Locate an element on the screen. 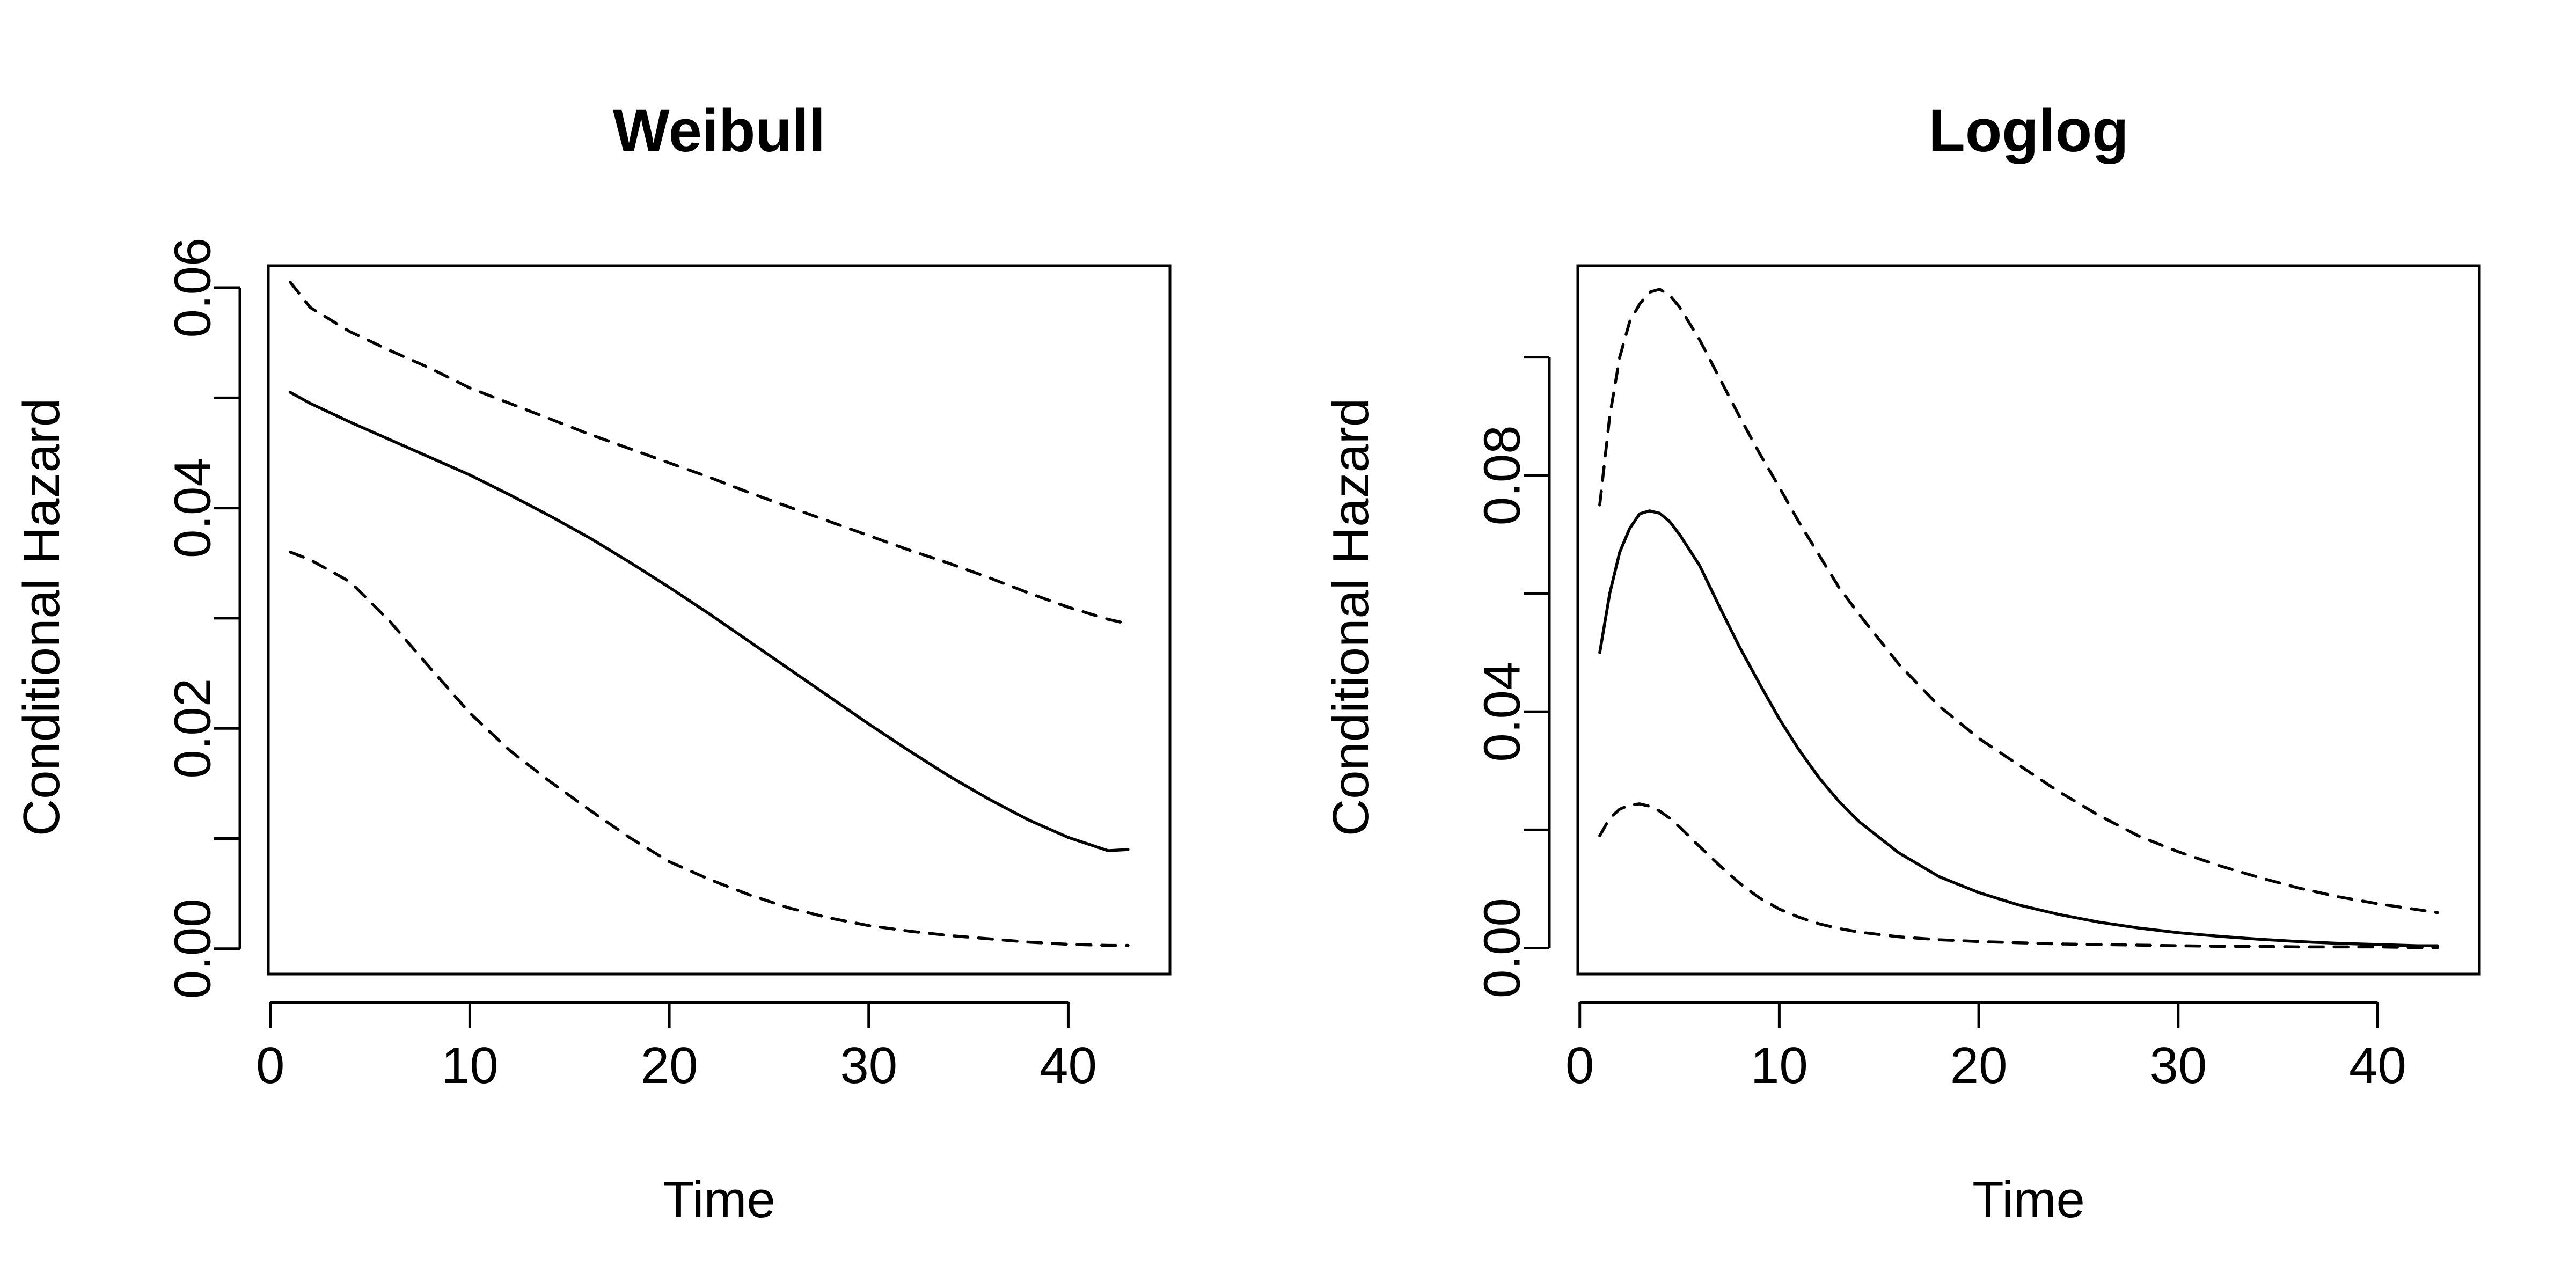 Image resolution: width=2576 pixels, height=1288 pixels. series-line-upper-band is located at coordinates (709, 453).